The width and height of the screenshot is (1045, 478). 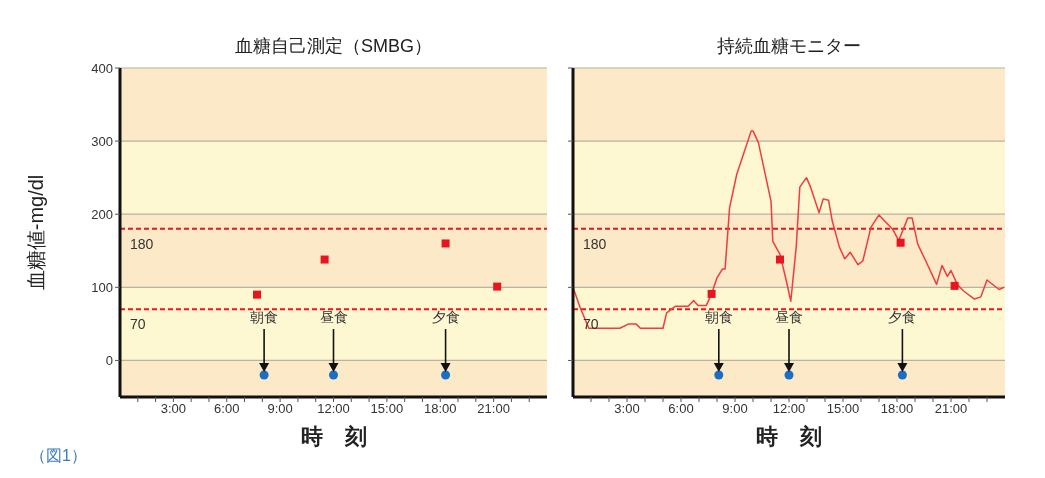 What do you see at coordinates (138, 324) in the screenshot?
I see `ref-line-label: 70` at bounding box center [138, 324].